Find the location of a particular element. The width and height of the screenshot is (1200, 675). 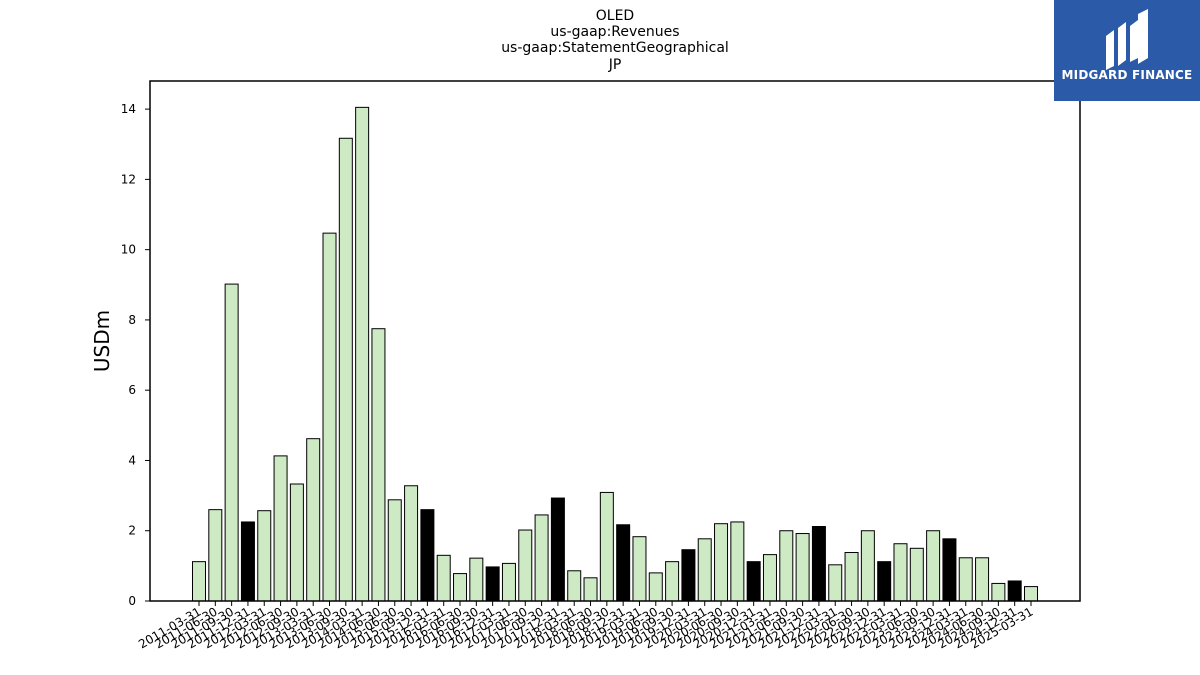

y-tick-label: 0 is located at coordinates (132, 601).